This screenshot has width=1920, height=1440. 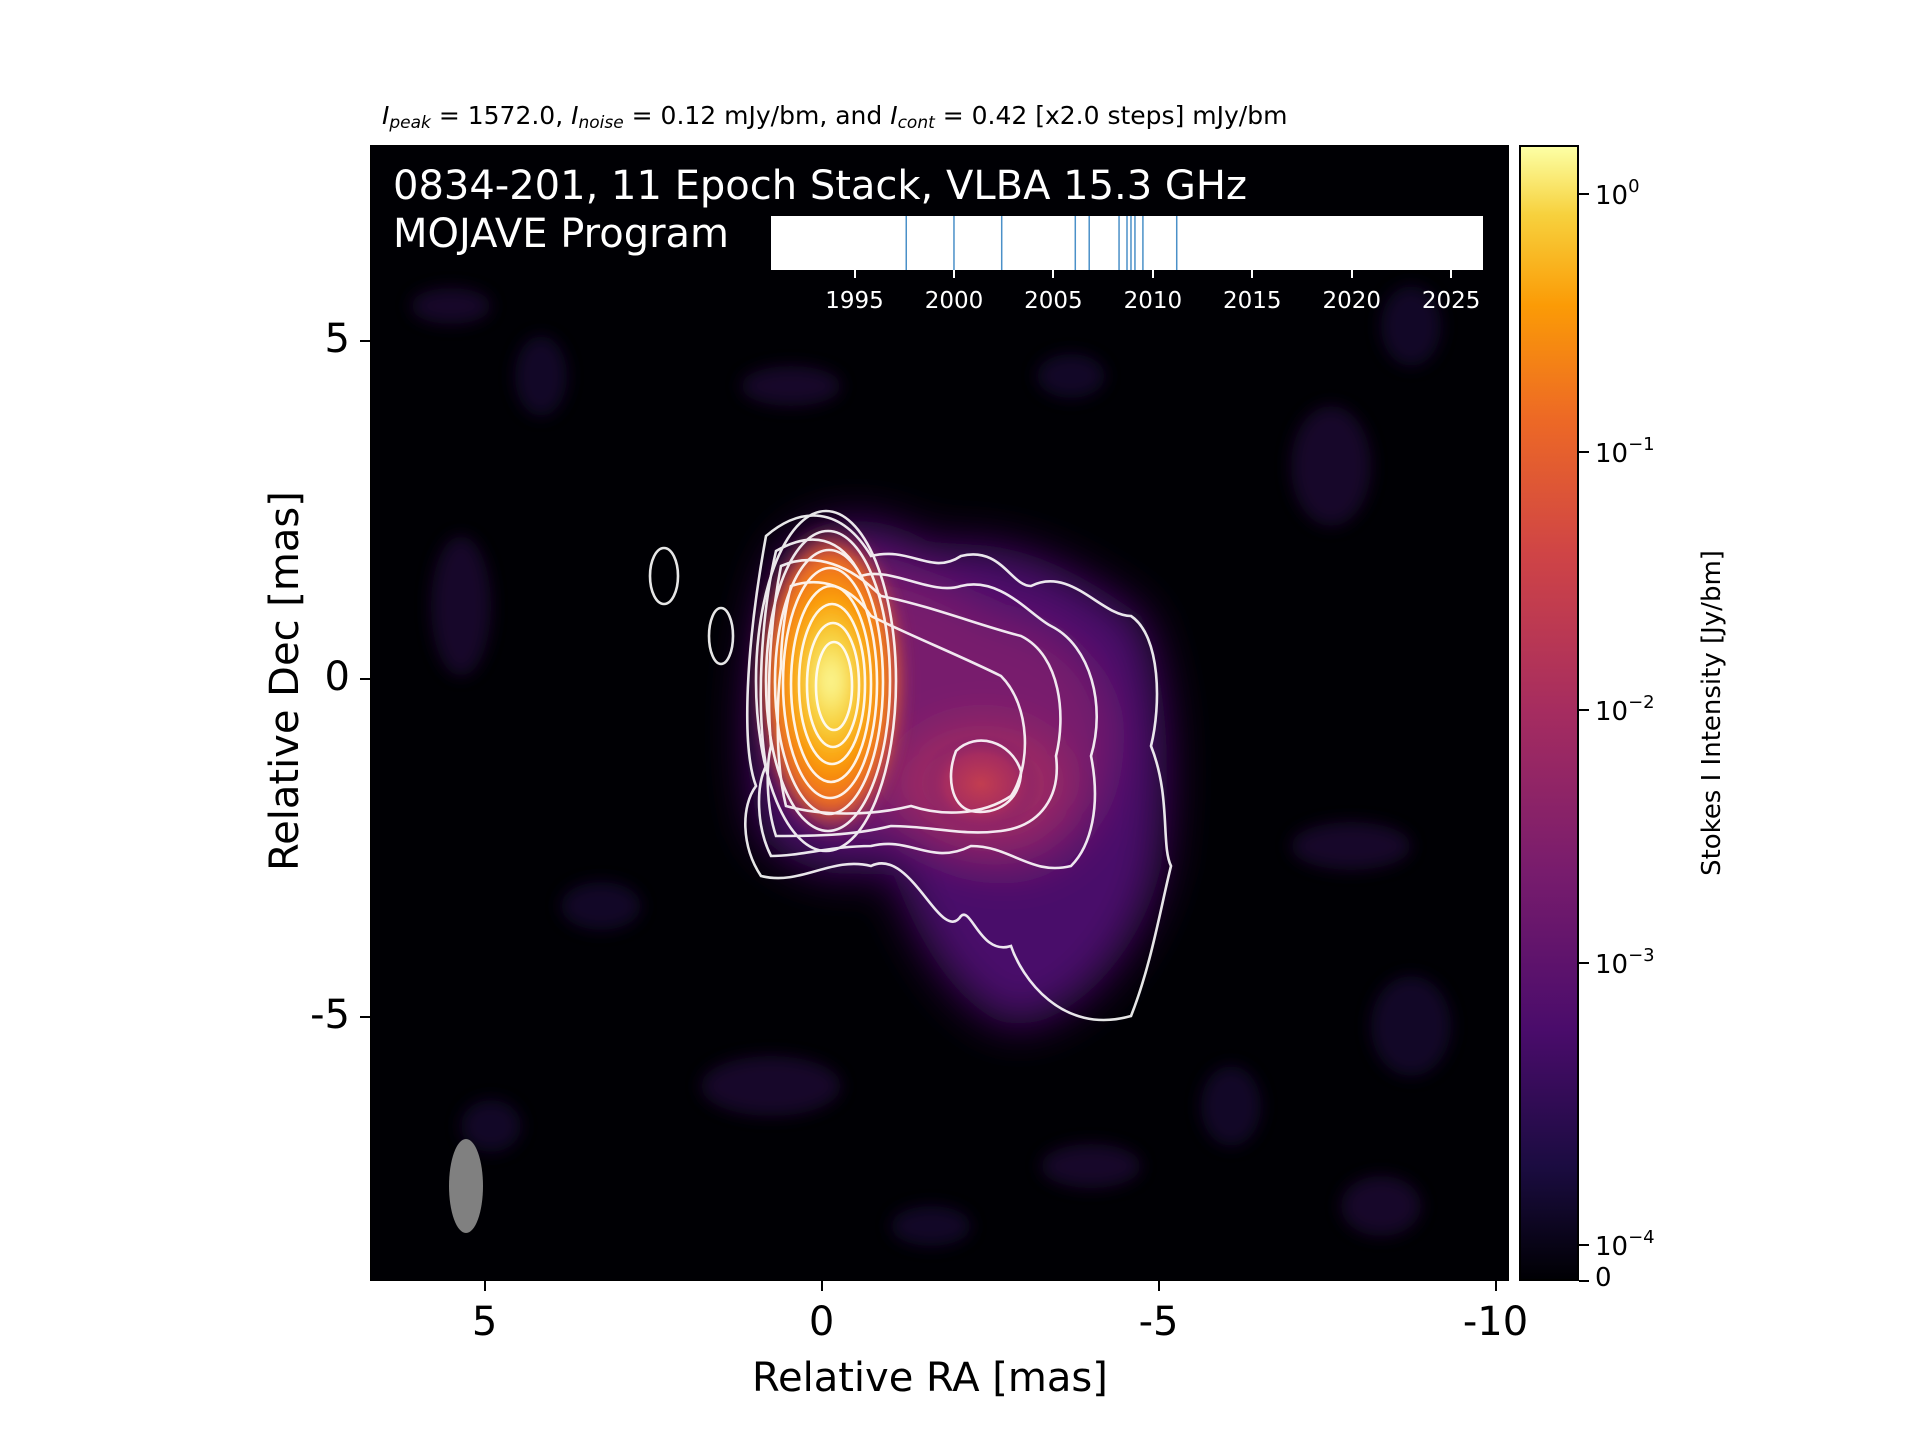 What do you see at coordinates (1351, 301) in the screenshot?
I see `timeline-year-label: 2020` at bounding box center [1351, 301].